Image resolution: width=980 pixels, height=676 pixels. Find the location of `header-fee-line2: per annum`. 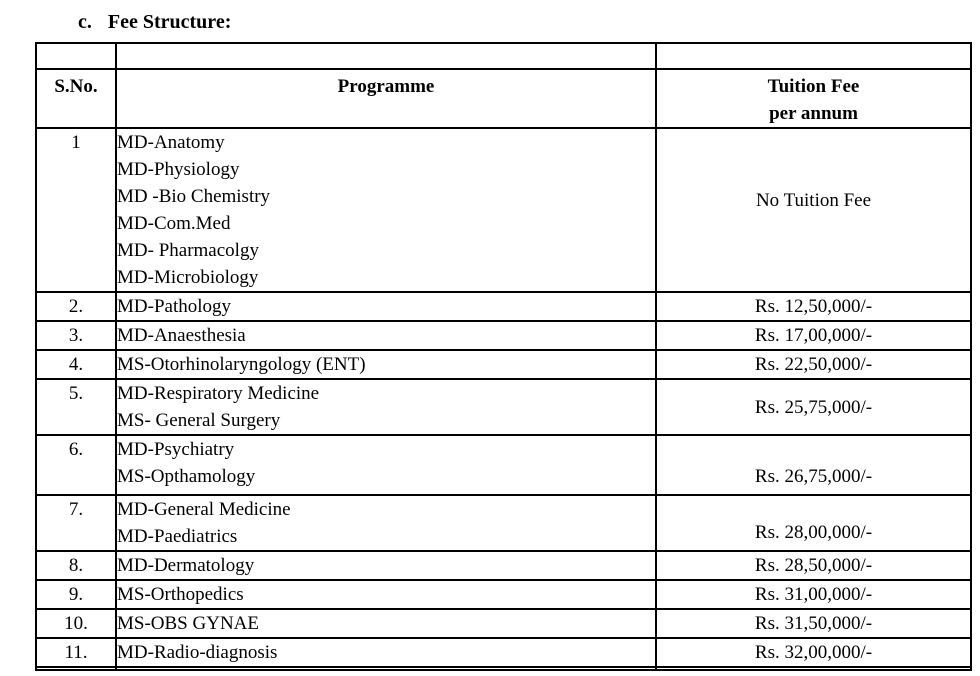

header-fee-line2: per annum is located at coordinates (813, 113).